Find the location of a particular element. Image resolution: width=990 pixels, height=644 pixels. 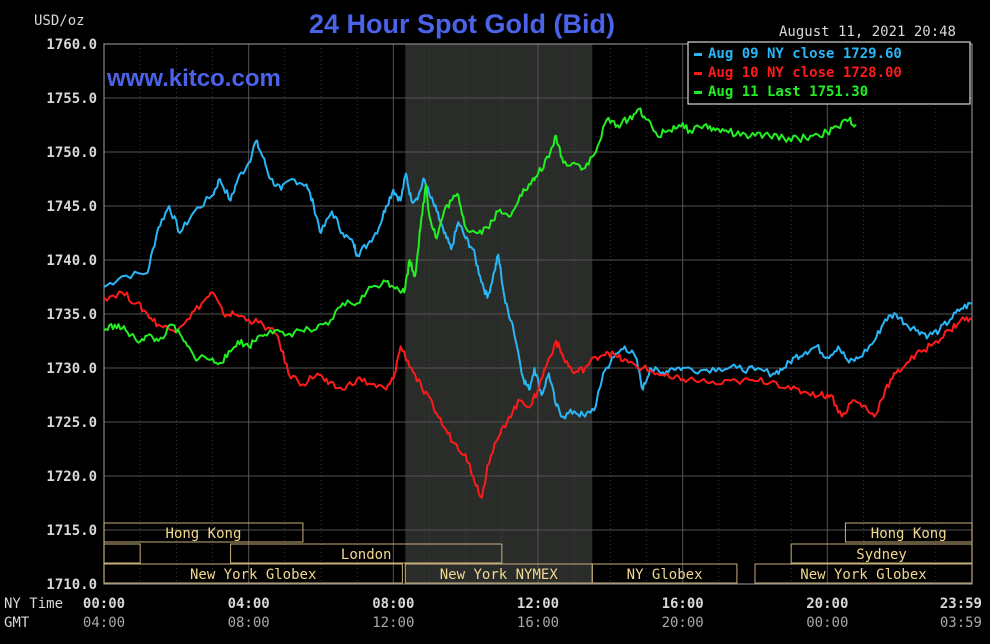

session-box: Sydney is located at coordinates (881, 553).